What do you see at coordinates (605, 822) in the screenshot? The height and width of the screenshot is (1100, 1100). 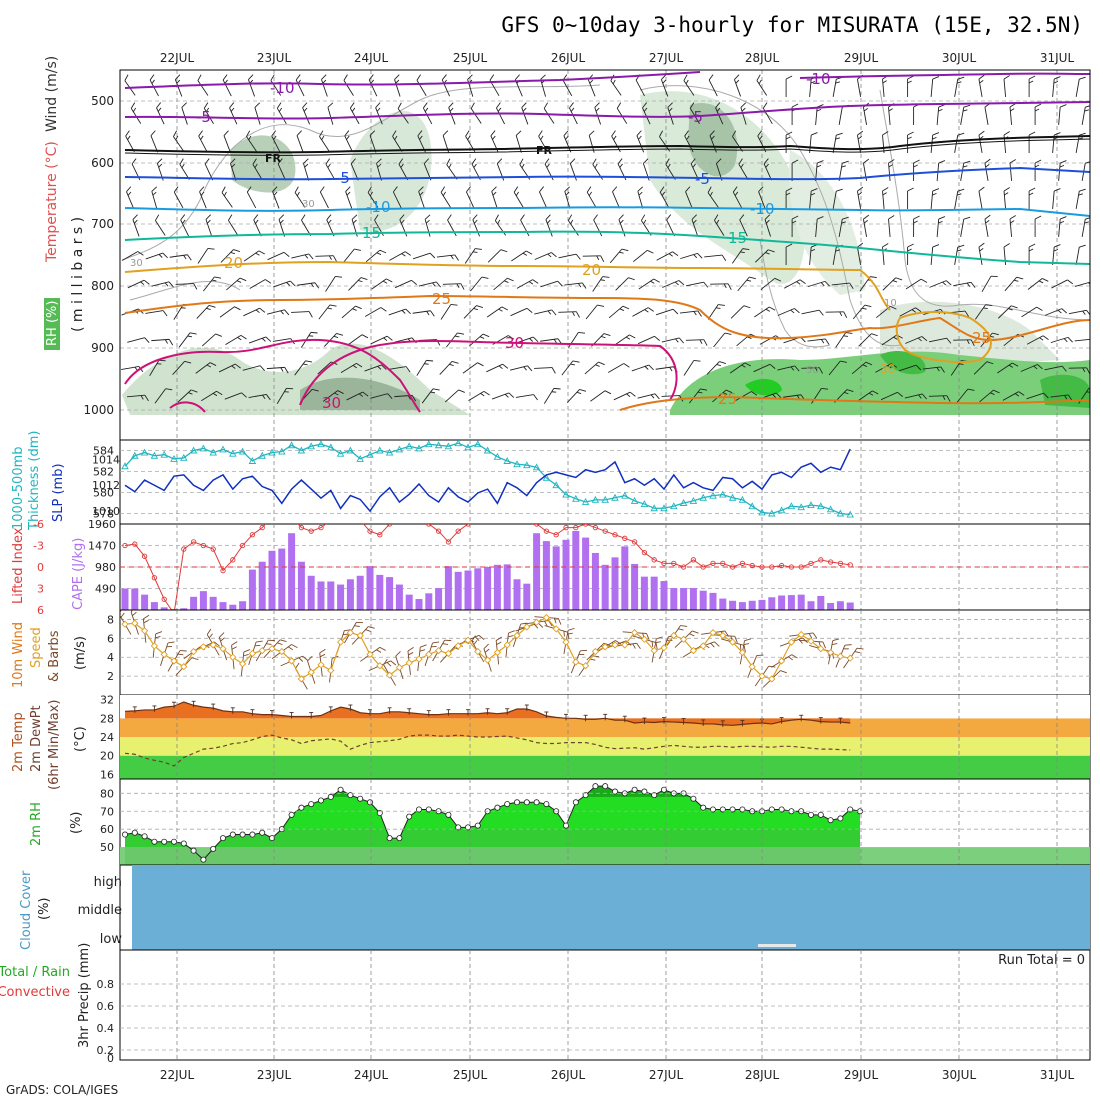 I see `rh-grid` at bounding box center [605, 822].